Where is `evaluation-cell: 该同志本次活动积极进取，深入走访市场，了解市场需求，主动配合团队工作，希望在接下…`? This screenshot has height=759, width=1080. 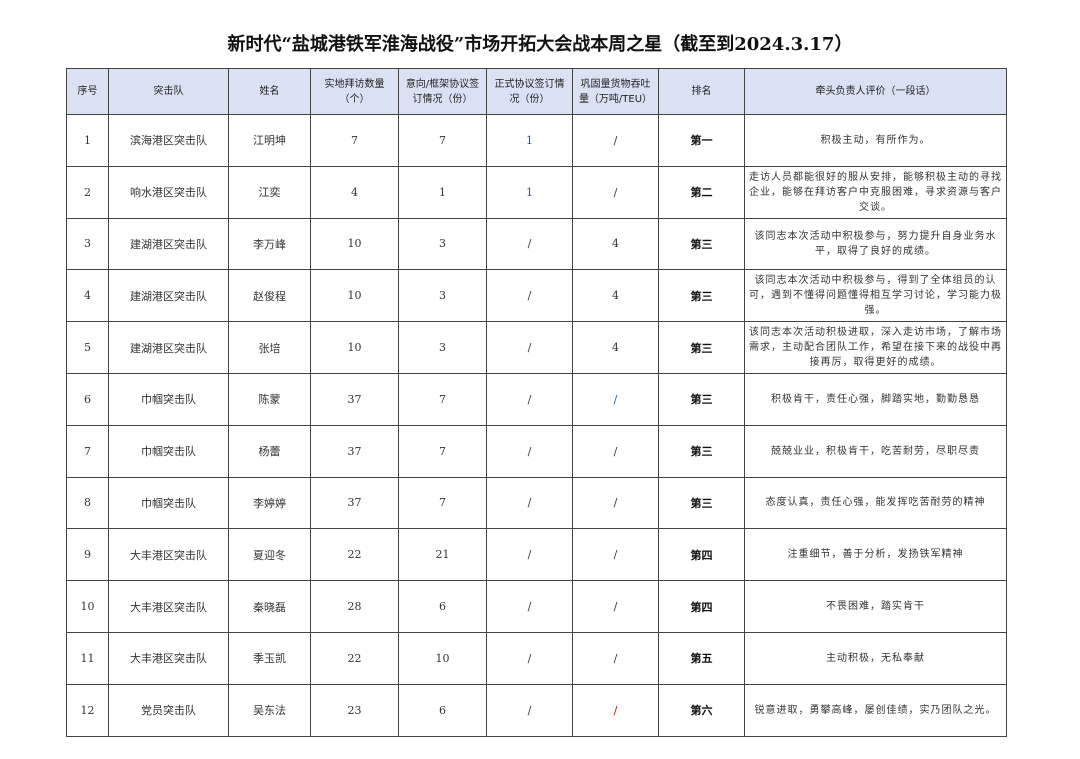
evaluation-cell: 该同志本次活动积极进取，深入走访市场，了解市场需求，主动配合团队工作，希望在接下… is located at coordinates (875, 347).